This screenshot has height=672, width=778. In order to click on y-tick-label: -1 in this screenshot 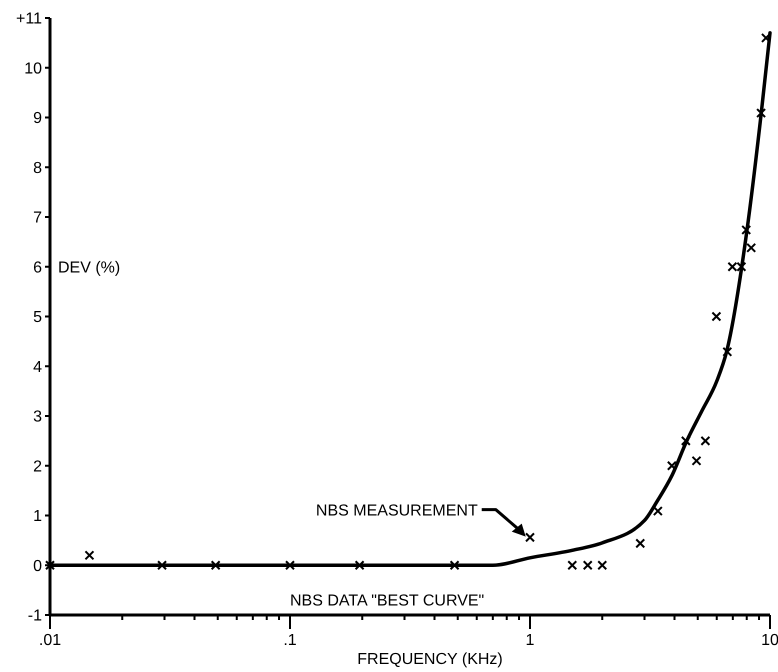, I will do `click(35, 616)`.